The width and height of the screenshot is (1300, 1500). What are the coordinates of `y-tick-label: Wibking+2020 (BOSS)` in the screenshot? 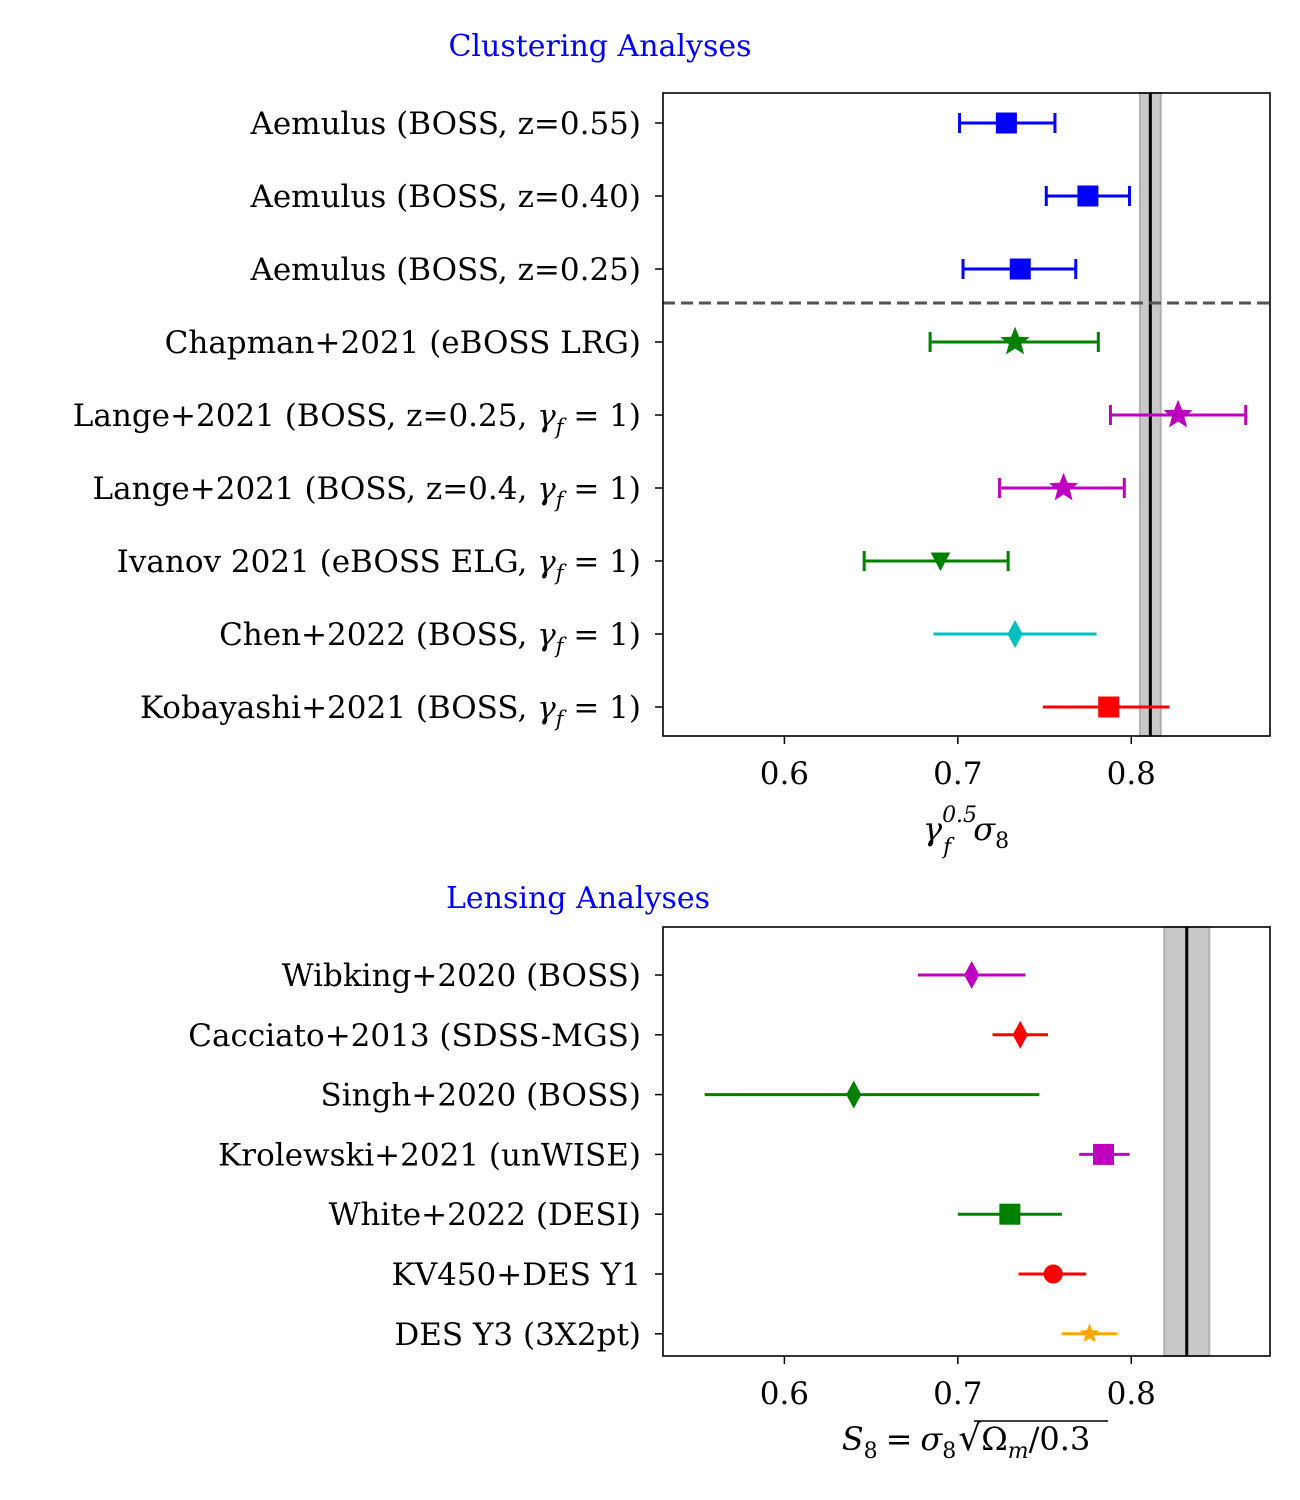 It's located at (461, 976).